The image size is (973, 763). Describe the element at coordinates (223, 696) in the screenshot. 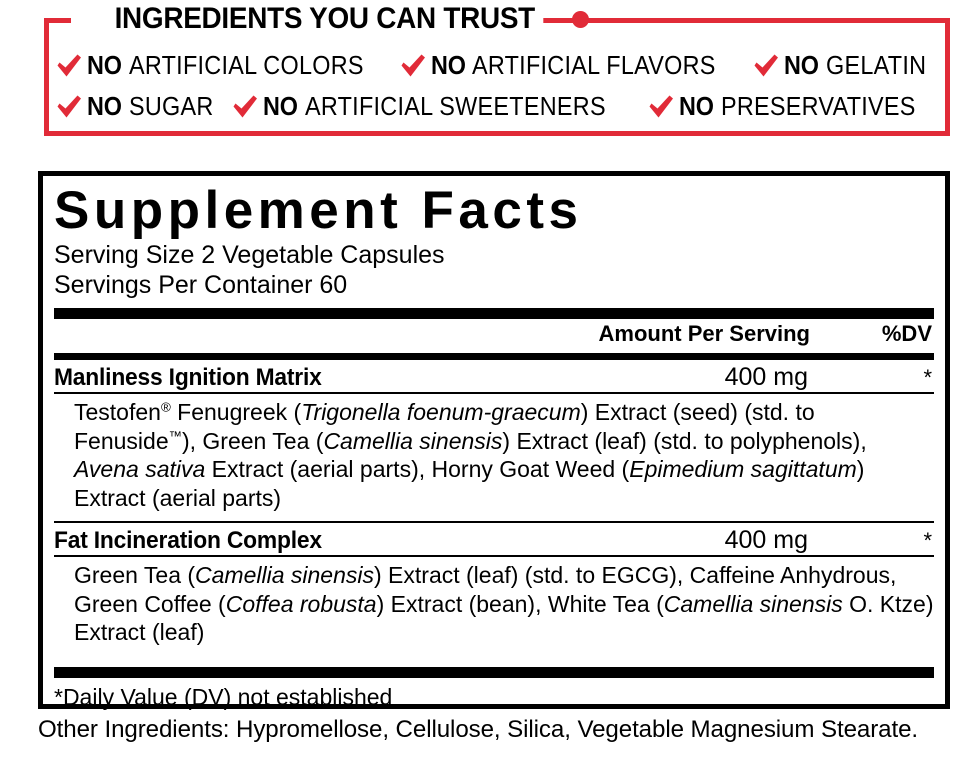

I see `daily-value-footnote: *Daily Value (DV) not established` at that location.